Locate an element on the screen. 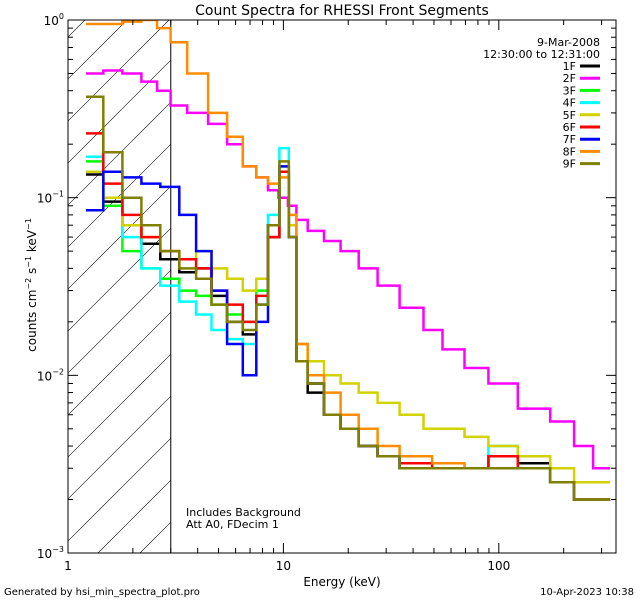  legend-label-4f: 4F is located at coordinates (569, 103).